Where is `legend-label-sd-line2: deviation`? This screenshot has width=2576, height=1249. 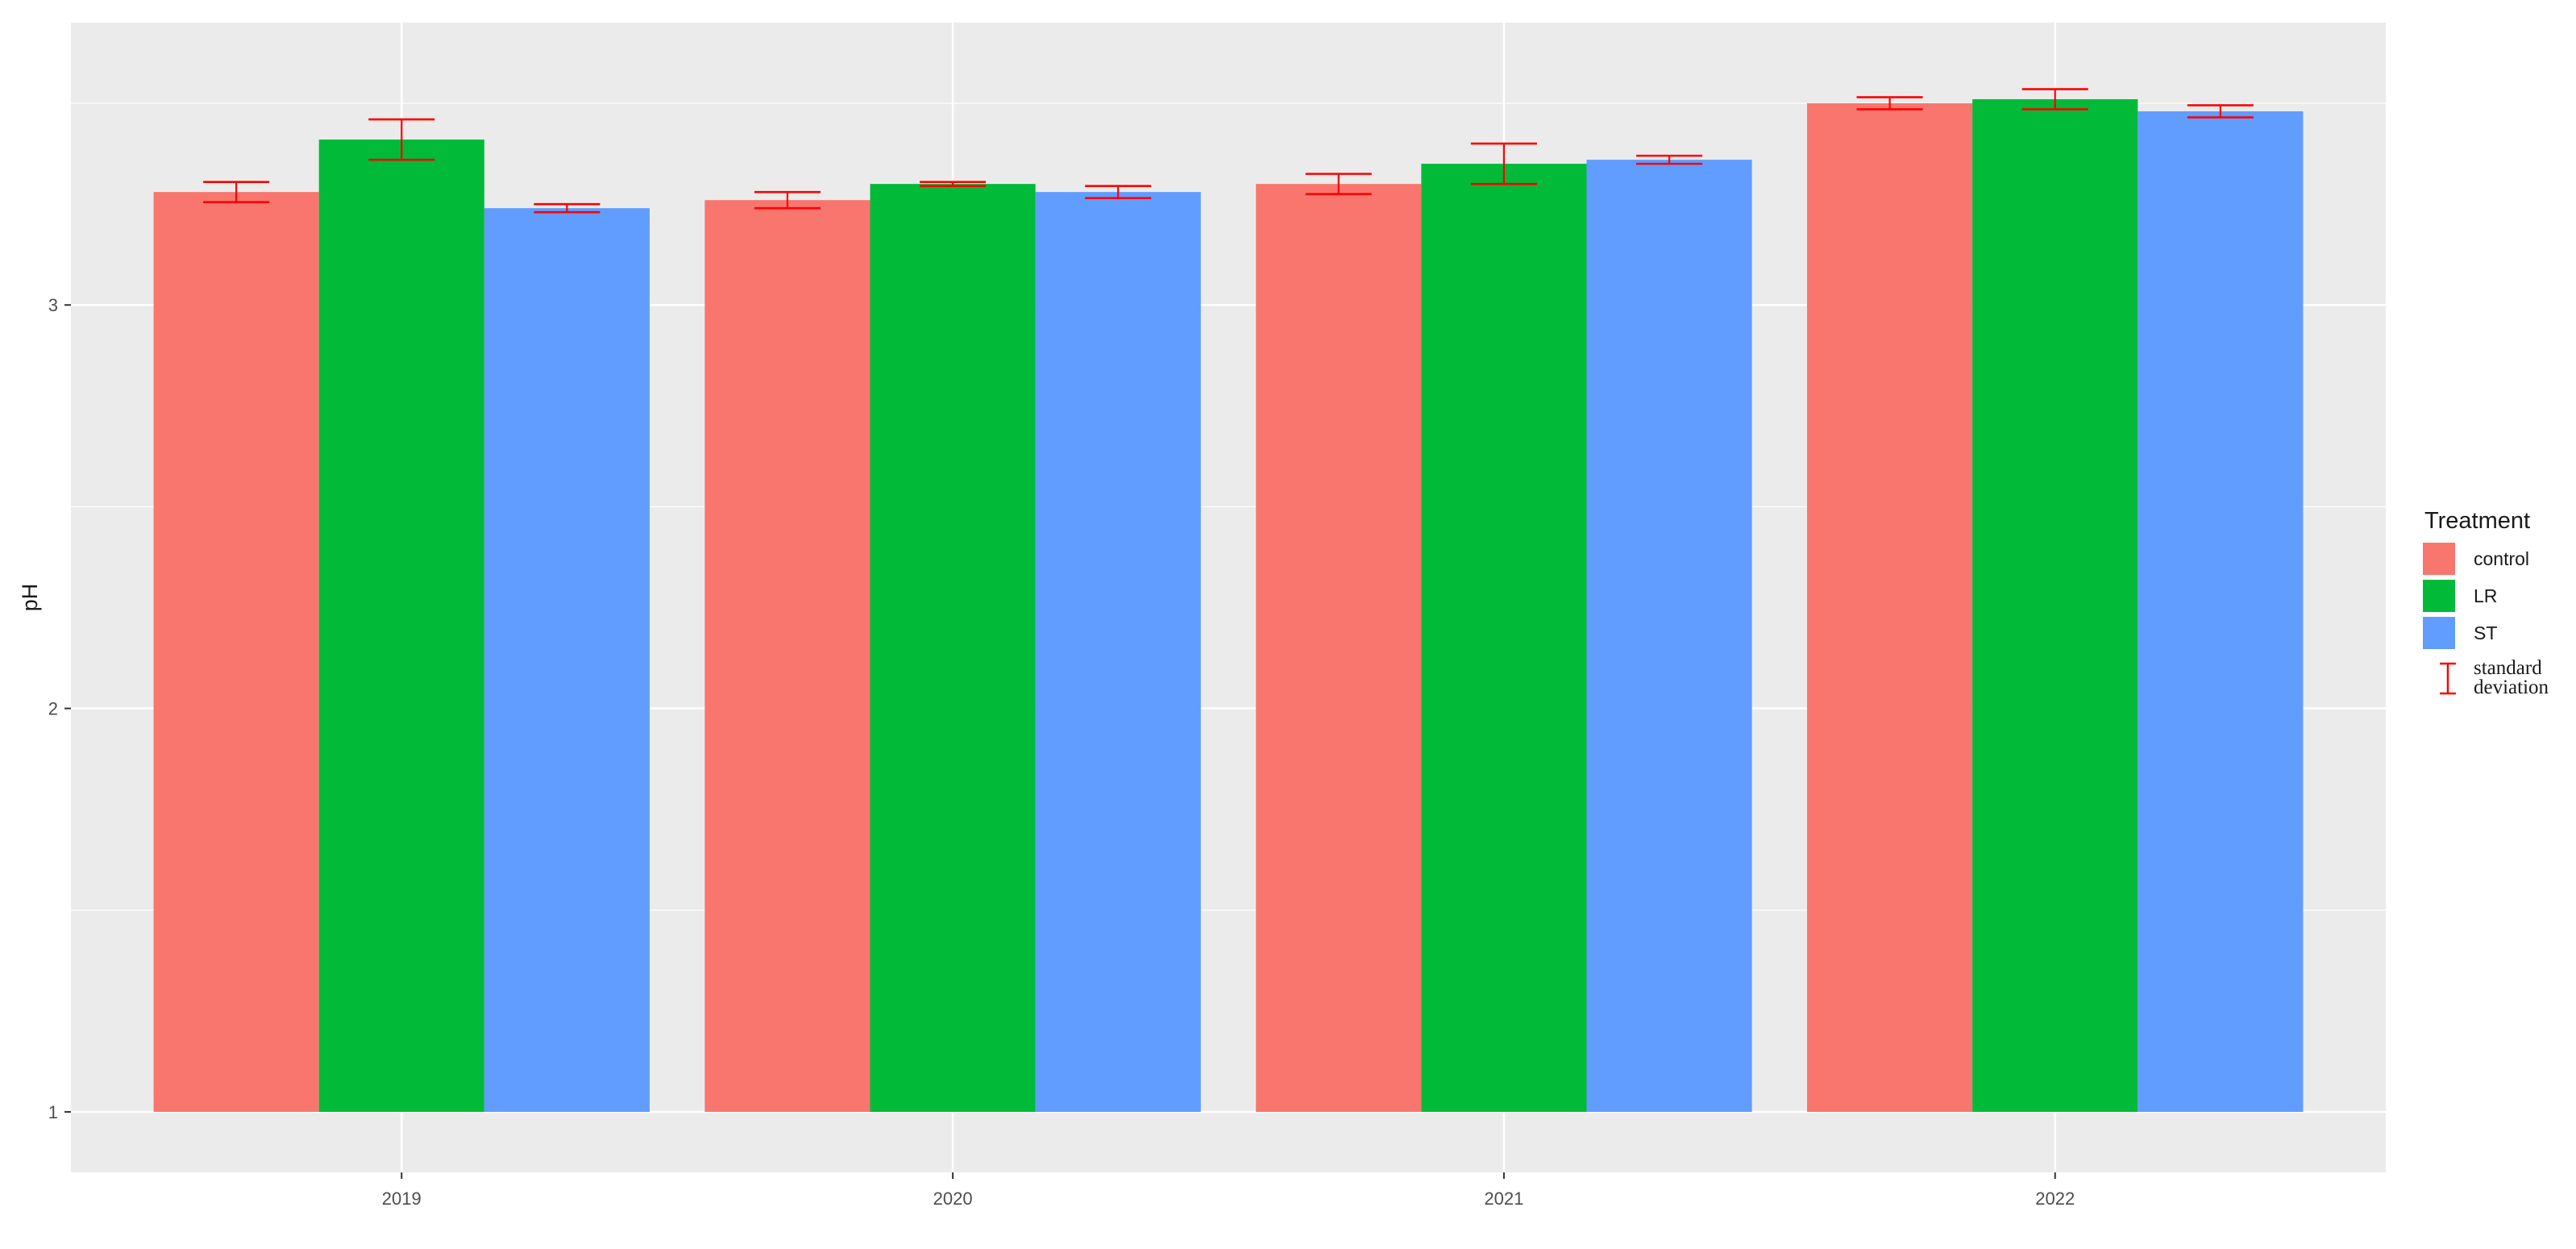
legend-label-sd-line2: deviation is located at coordinates (2511, 687).